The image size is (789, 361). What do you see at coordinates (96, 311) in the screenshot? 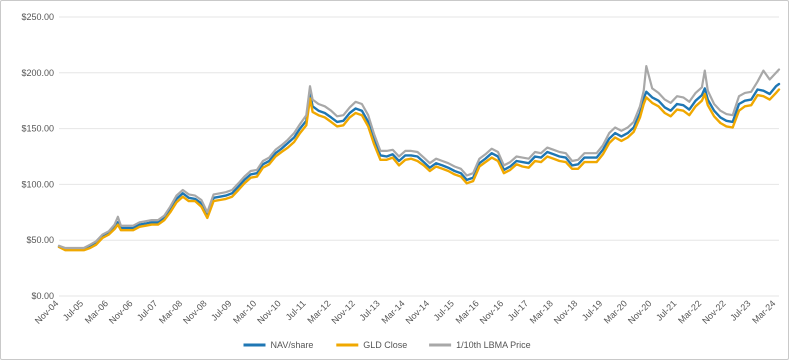
I see `x-tick-label: Mar-06` at bounding box center [96, 311].